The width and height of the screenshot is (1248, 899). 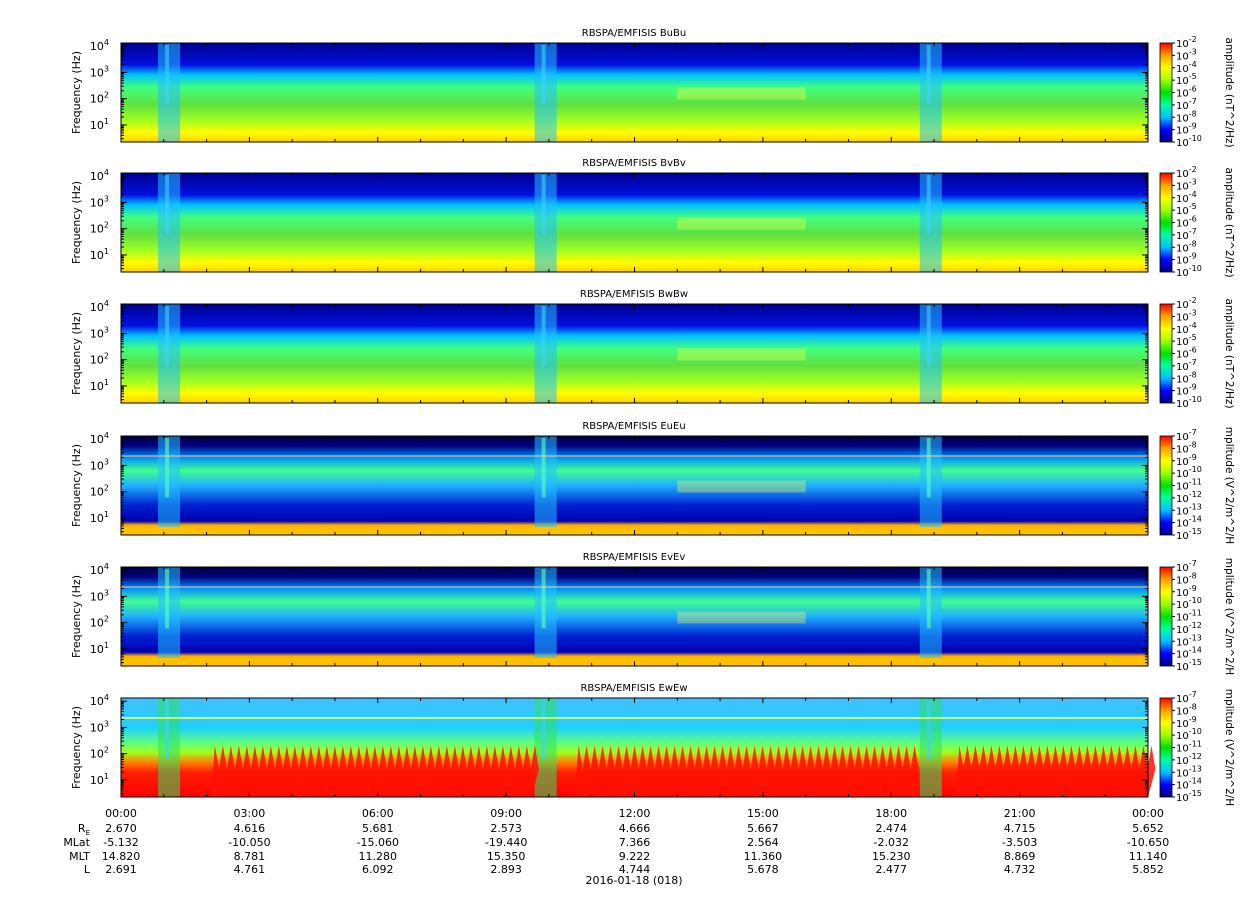 What do you see at coordinates (1186, 222) in the screenshot?
I see `colorbar-tick-label: 10⁻⁶` at bounding box center [1186, 222].